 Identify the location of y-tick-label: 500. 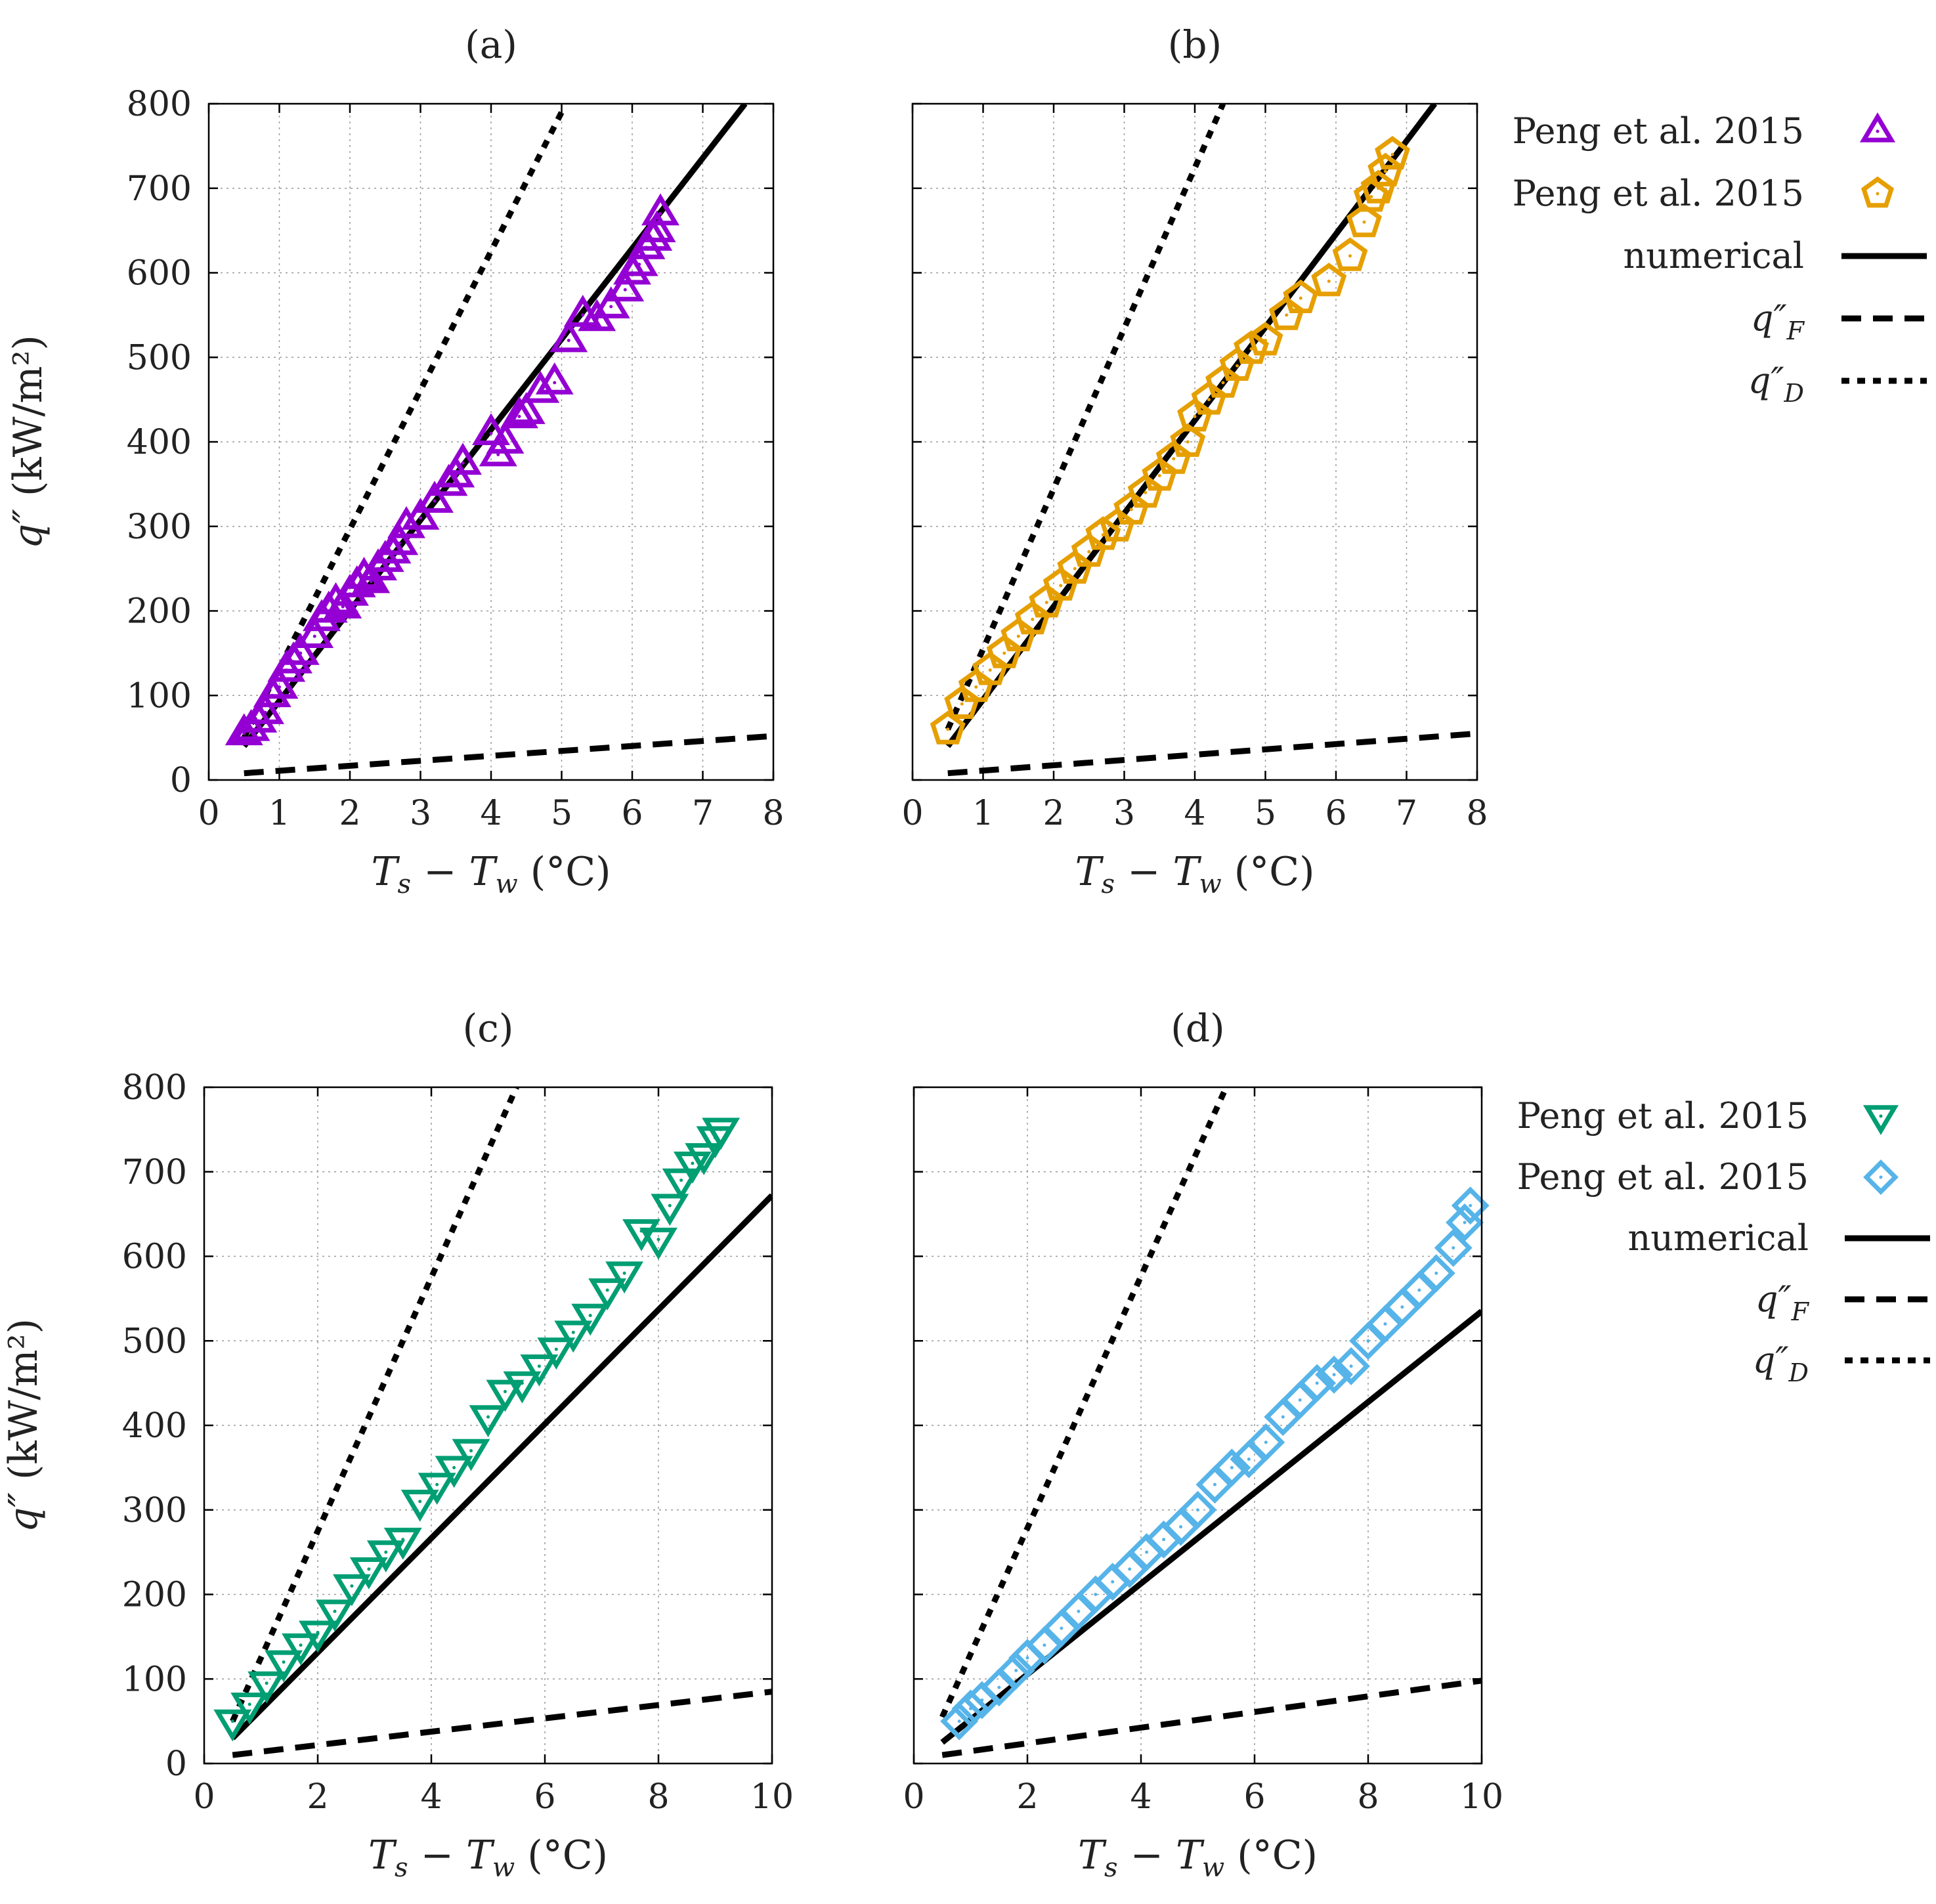
(154, 1341).